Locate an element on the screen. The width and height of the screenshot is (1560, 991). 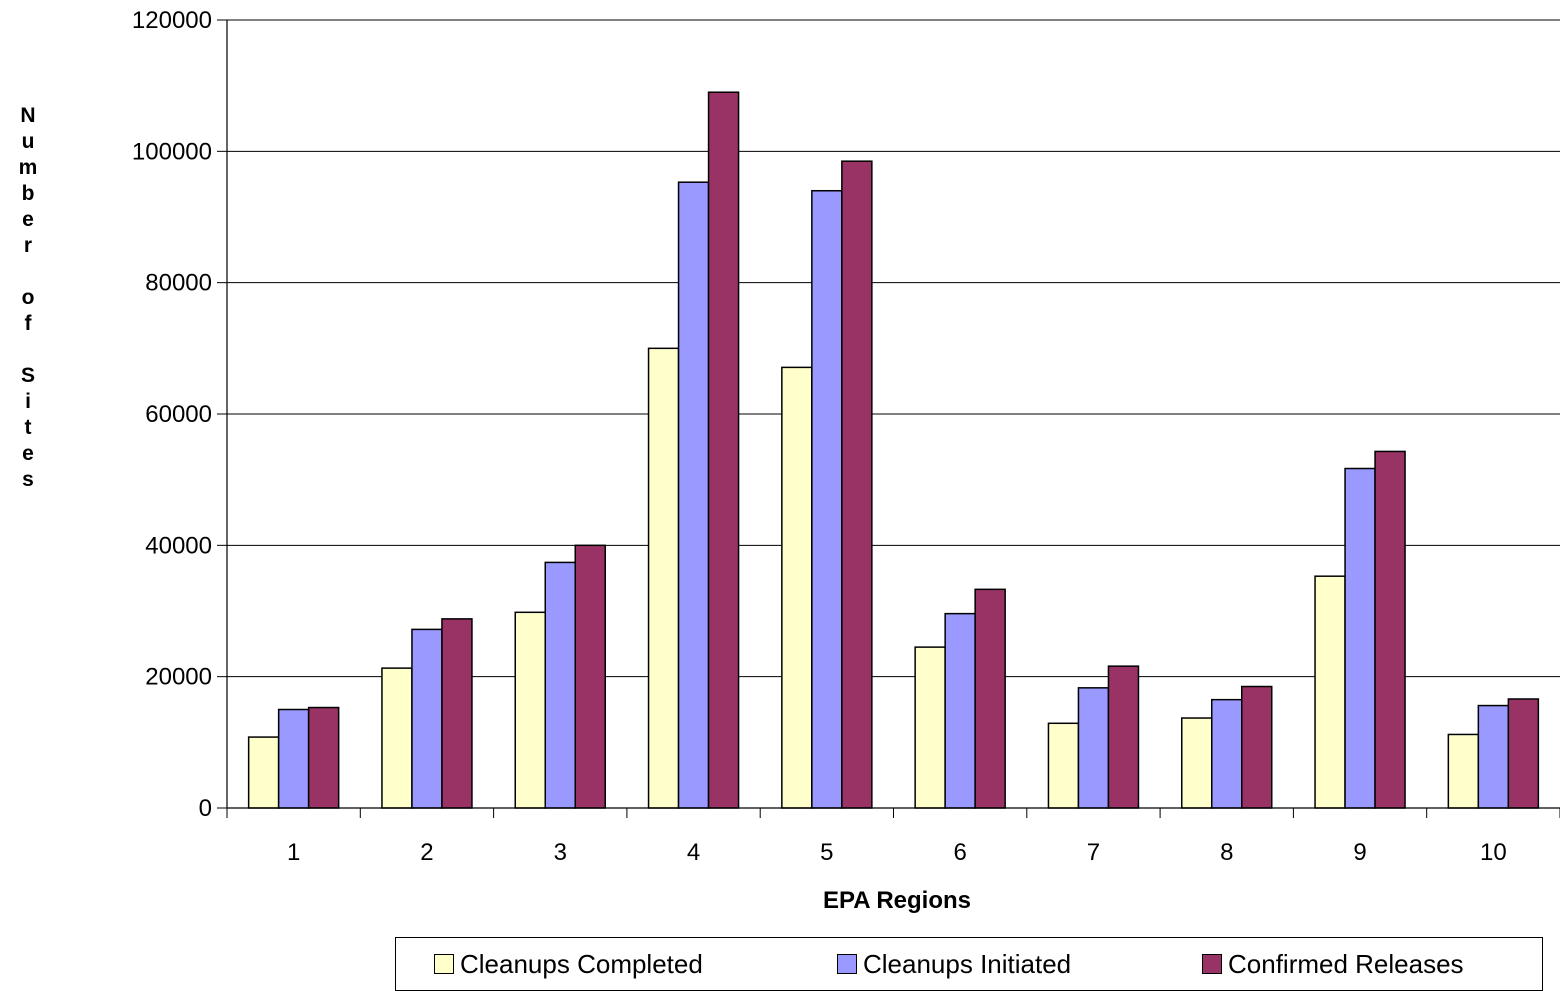
x-axis-label: EPA Regions is located at coordinates (897, 900).